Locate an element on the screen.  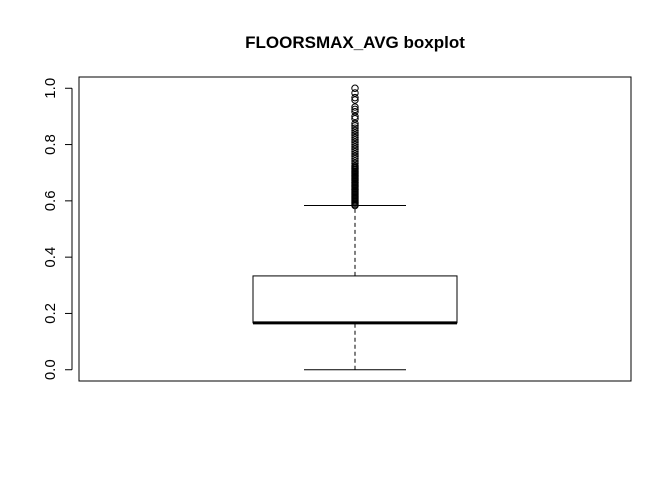
y-tick-label: 0.4 is located at coordinates (50, 257).